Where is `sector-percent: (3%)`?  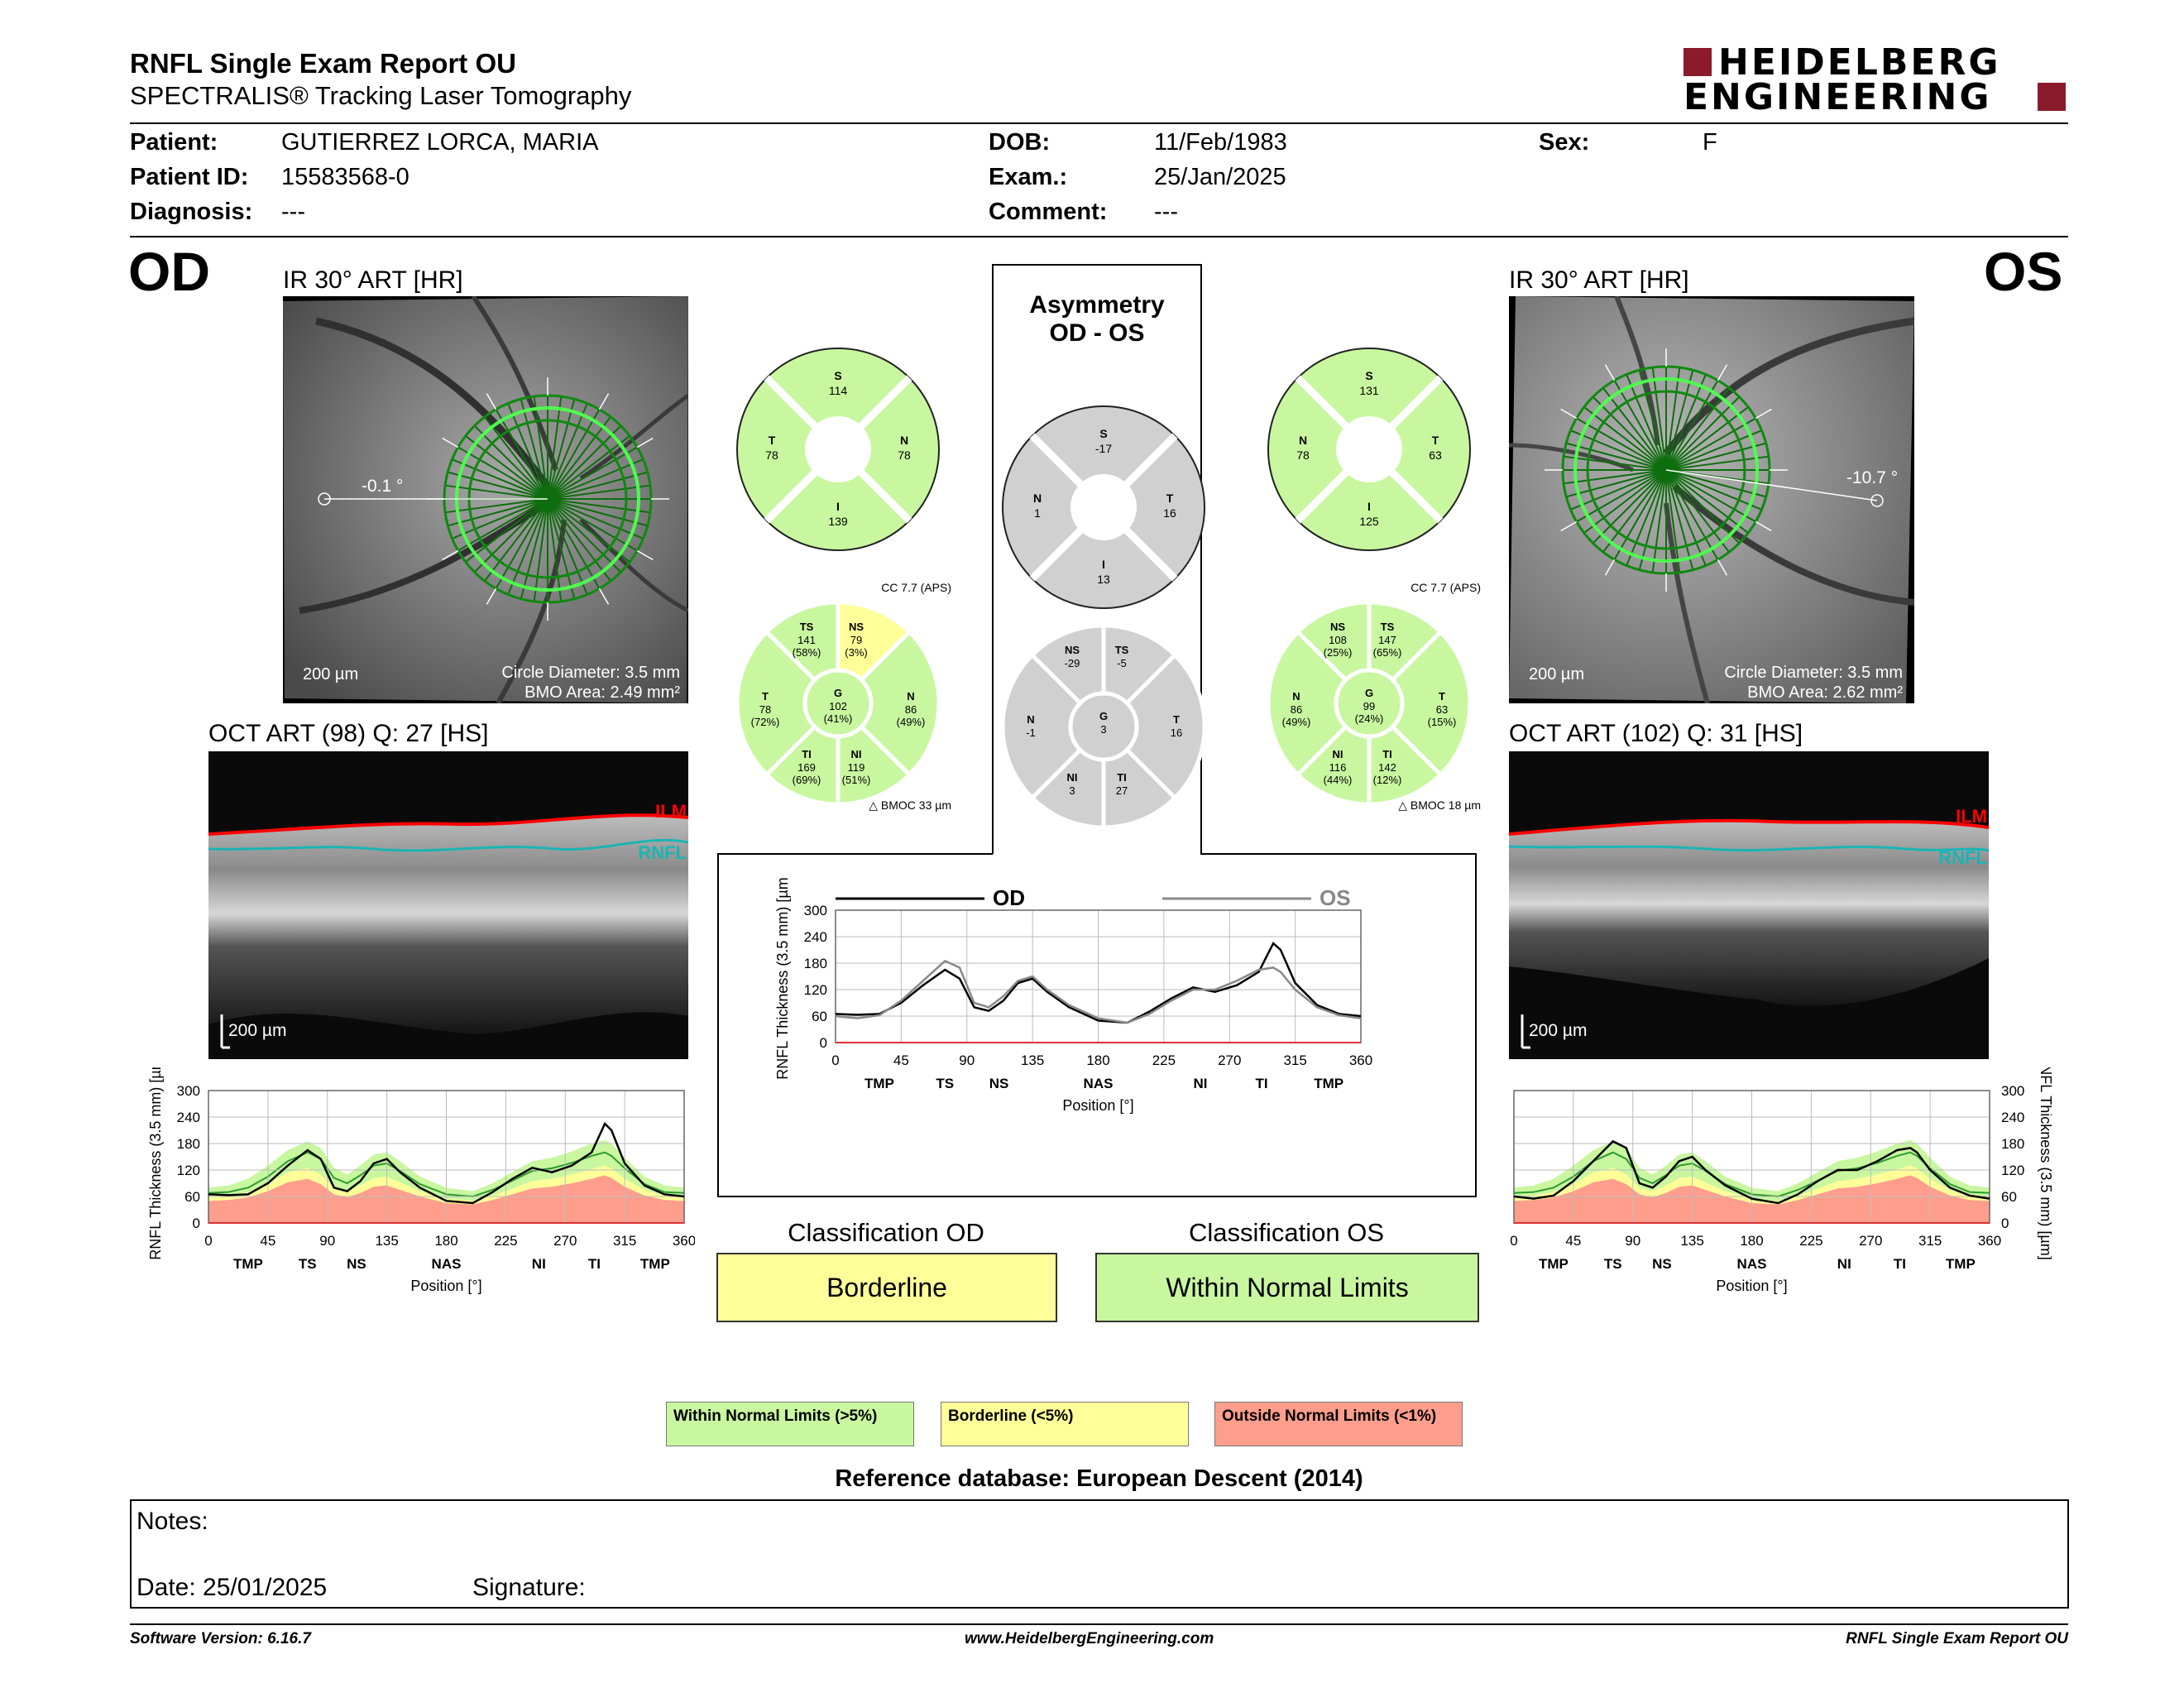 sector-percent: (3%) is located at coordinates (856, 652).